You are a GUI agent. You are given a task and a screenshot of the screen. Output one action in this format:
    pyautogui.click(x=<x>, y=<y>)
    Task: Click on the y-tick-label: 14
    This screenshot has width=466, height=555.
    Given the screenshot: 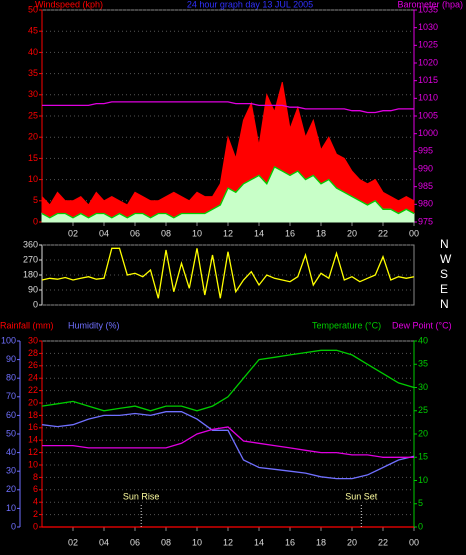 What is the action you would take?
    pyautogui.click(x=33, y=440)
    